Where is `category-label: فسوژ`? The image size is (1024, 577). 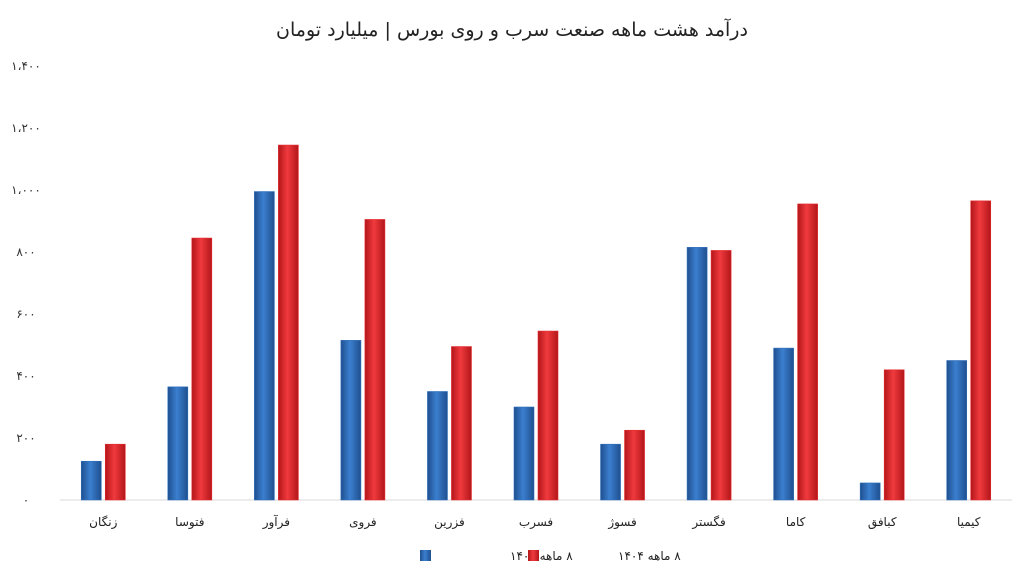
category-label: فسوژ is located at coordinates (621, 522).